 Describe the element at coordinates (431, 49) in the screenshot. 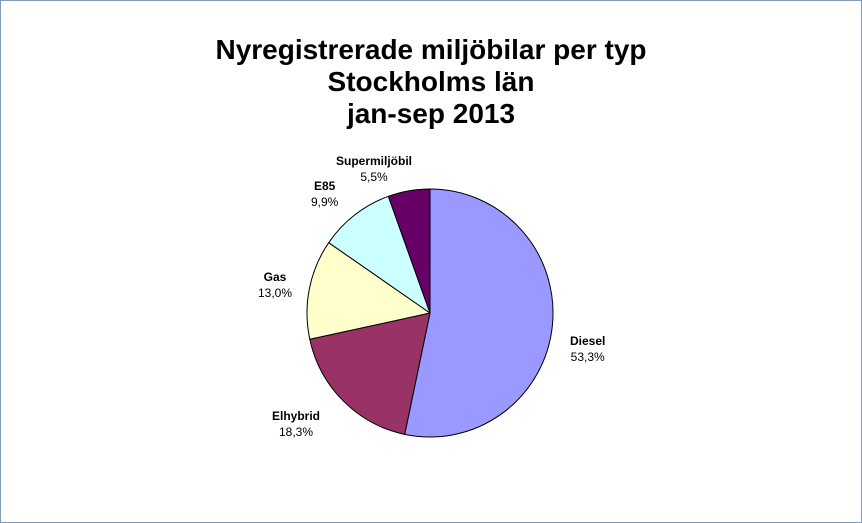

I see `chart-title-line-1: Nyregistrerade miljöbilar per typ` at that location.